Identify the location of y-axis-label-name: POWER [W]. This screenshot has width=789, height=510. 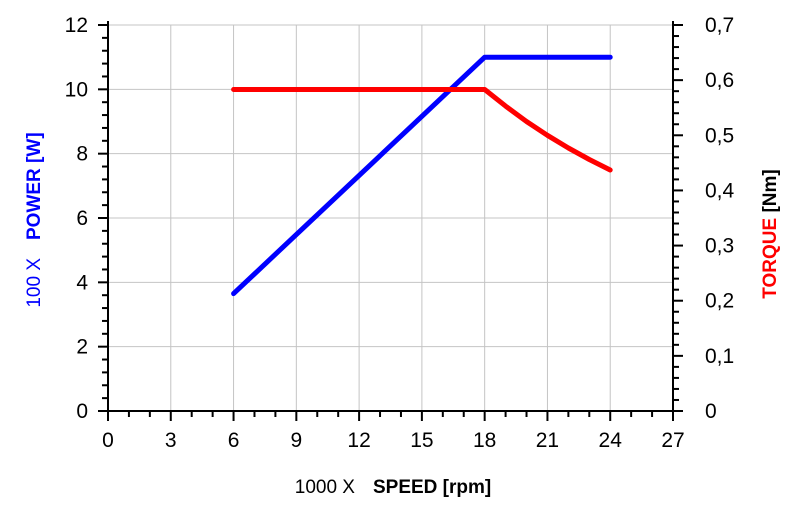
(34, 186).